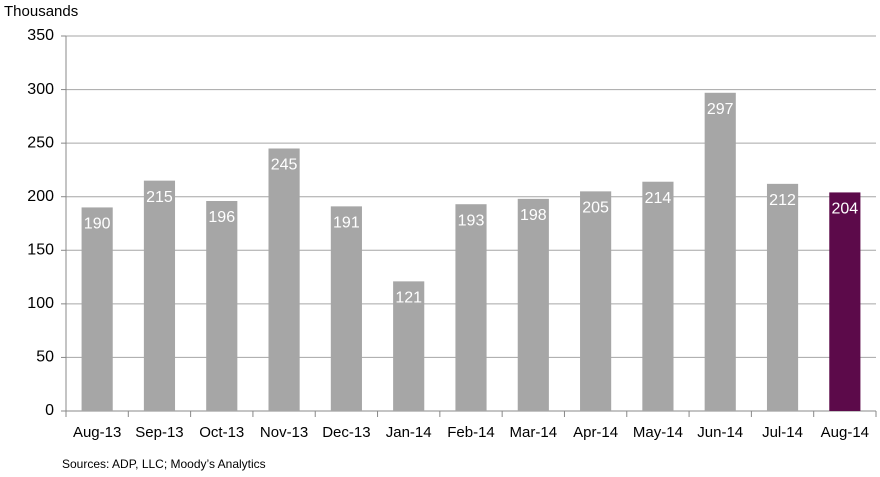  Describe the element at coordinates (658, 198) in the screenshot. I see `data-label: 214` at that location.